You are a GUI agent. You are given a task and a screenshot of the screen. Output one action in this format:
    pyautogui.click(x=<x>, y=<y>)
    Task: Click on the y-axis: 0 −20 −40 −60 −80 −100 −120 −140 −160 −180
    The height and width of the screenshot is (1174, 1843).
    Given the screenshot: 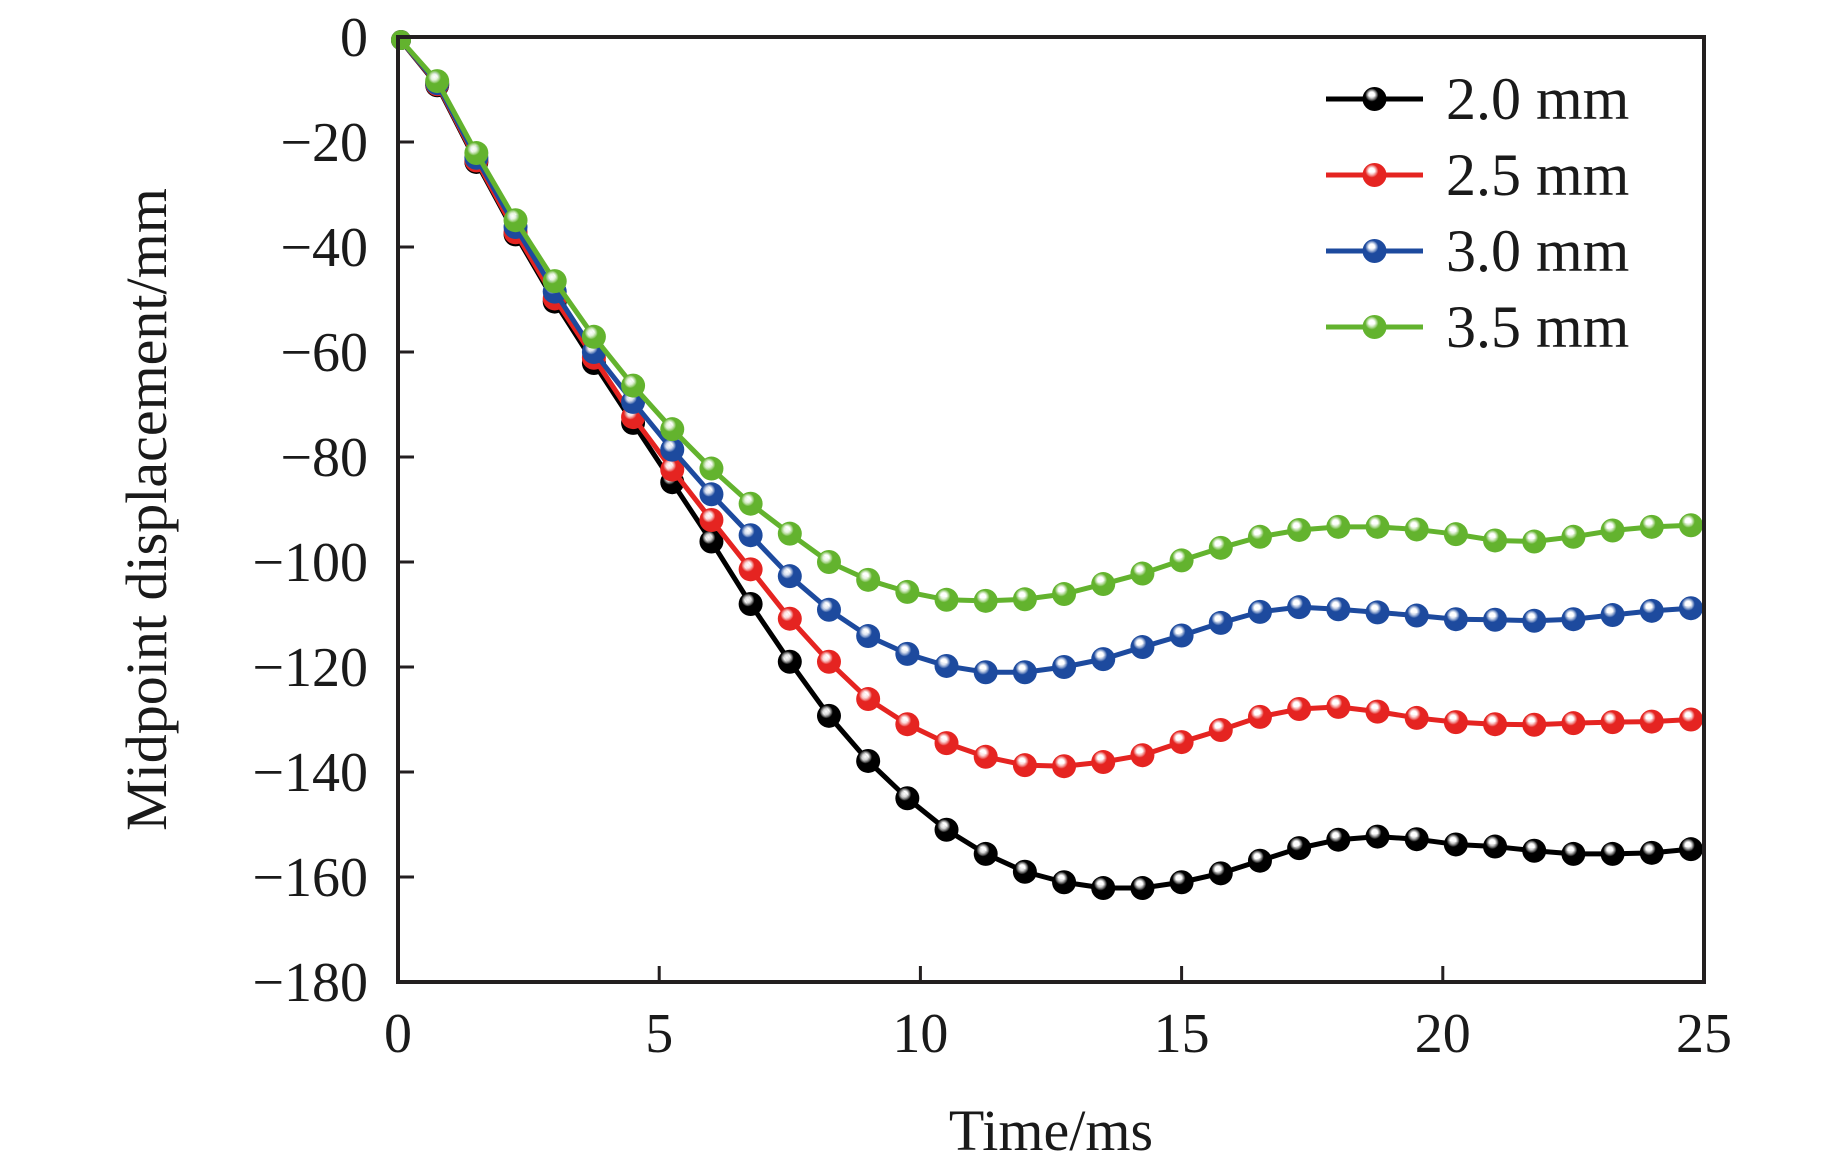 What is the action you would take?
    pyautogui.click(x=333, y=510)
    